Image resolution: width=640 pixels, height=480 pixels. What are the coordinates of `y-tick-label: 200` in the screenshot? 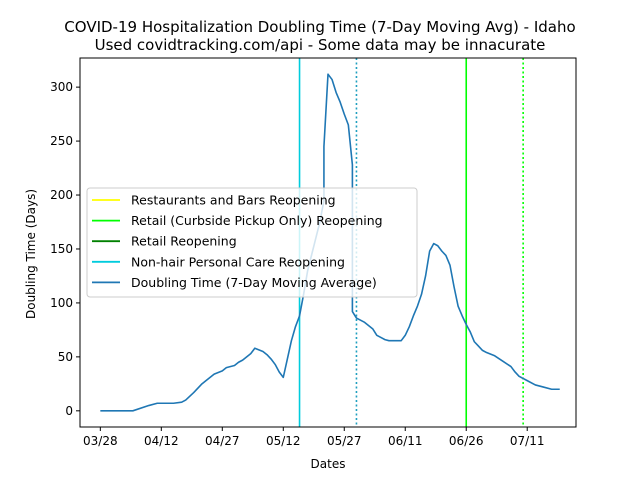 It's located at (61, 195).